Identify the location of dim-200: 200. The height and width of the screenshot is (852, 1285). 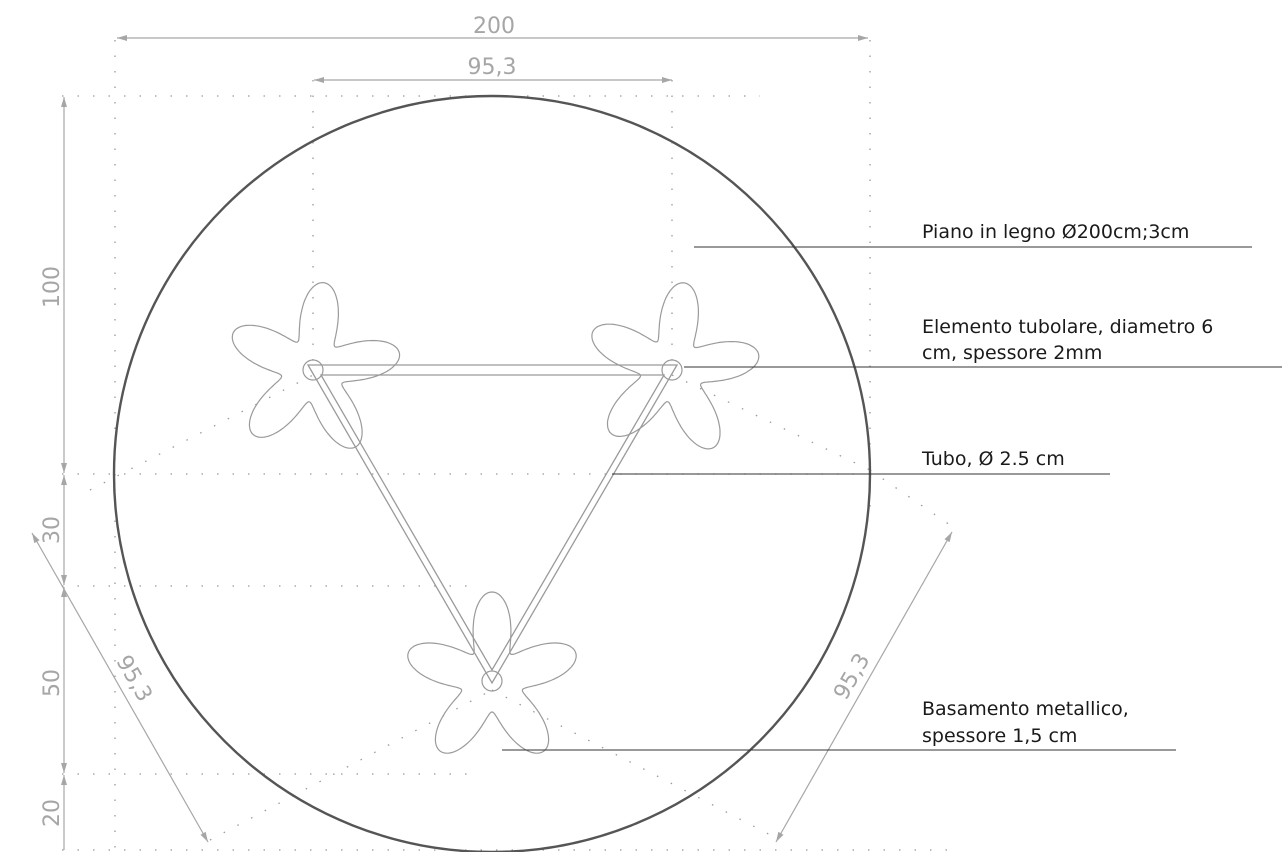
(494, 26).